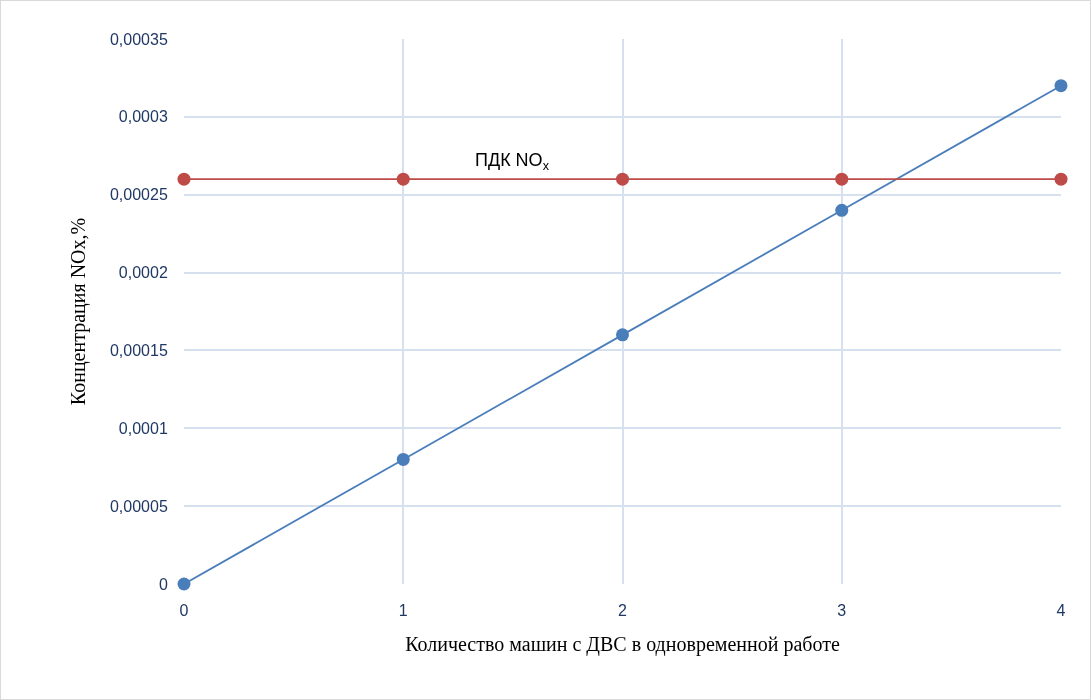 The image size is (1091, 700). I want to click on y-tick-label: 0,0001, so click(143, 428).